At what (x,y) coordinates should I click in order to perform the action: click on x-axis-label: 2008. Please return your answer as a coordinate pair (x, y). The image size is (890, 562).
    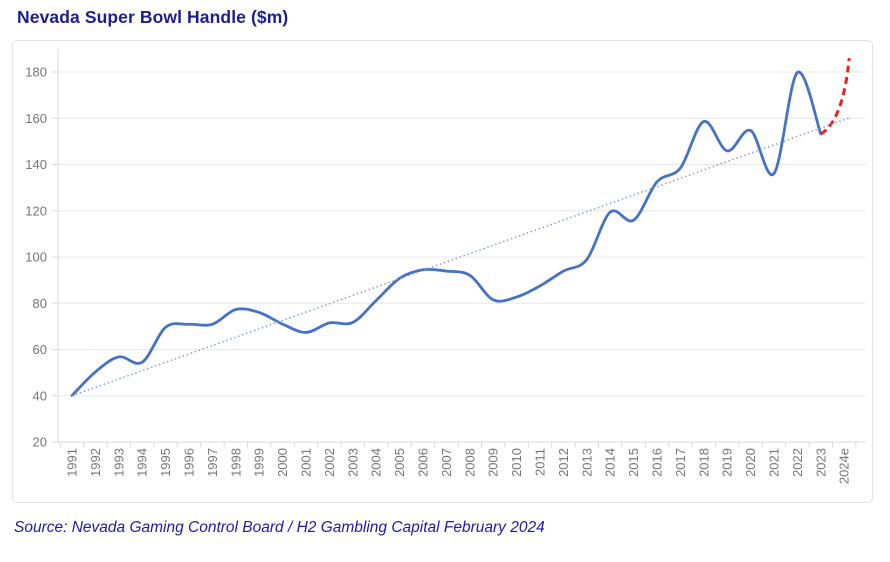
    Looking at the image, I should click on (469, 462).